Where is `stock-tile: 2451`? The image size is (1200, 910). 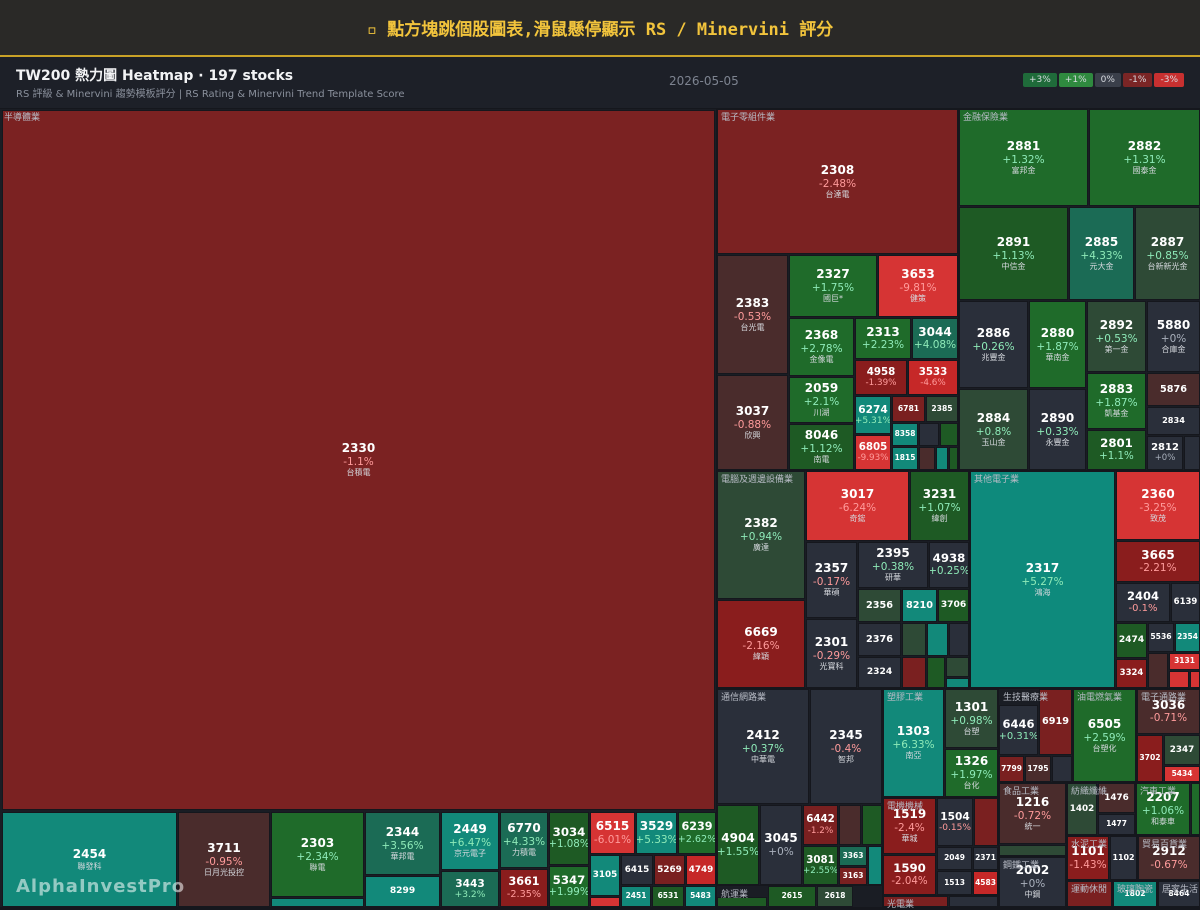
stock-tile: 2451 is located at coordinates (636, 896).